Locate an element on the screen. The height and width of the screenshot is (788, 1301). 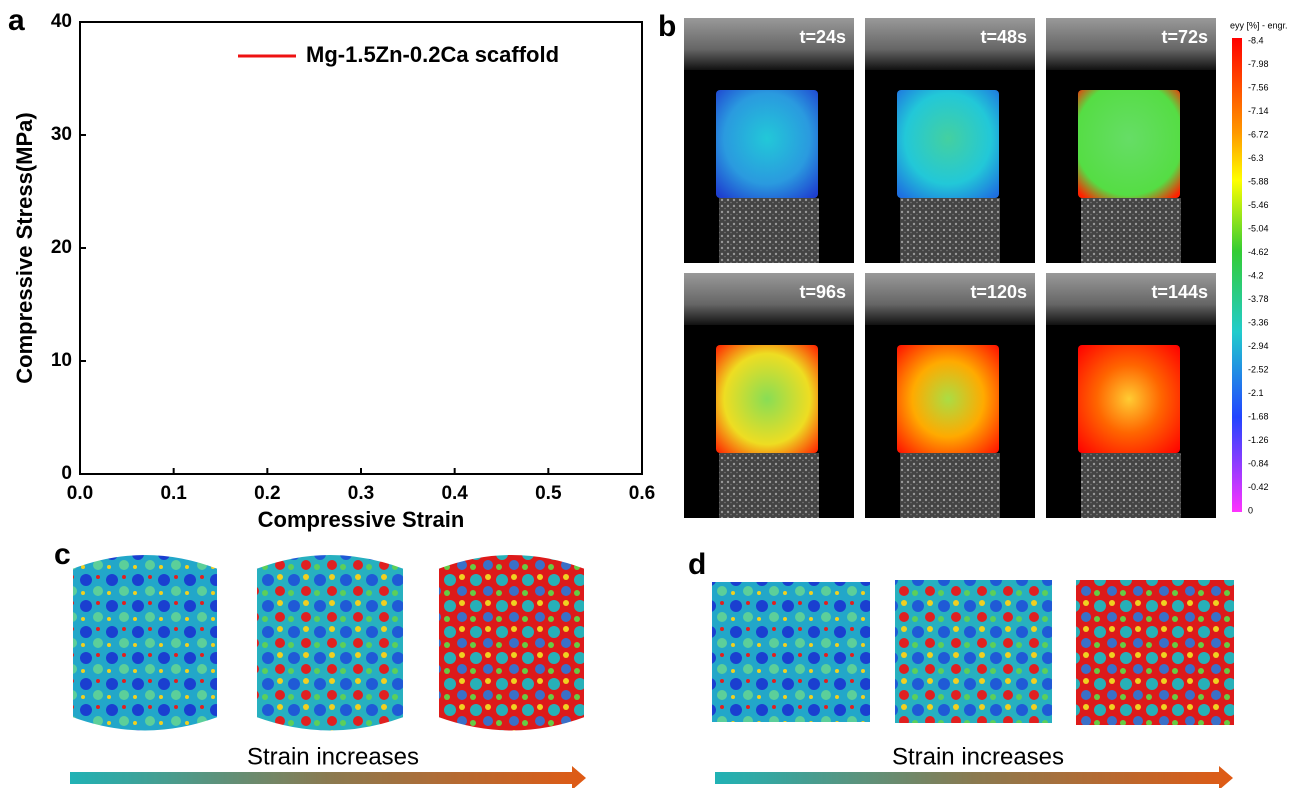
colorbar-label: -2.1 is located at coordinates (1256, 393).